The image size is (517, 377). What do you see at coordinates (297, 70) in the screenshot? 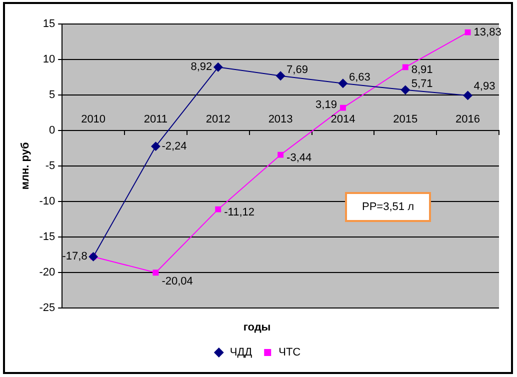
I see `data-label: 7,69` at bounding box center [297, 70].